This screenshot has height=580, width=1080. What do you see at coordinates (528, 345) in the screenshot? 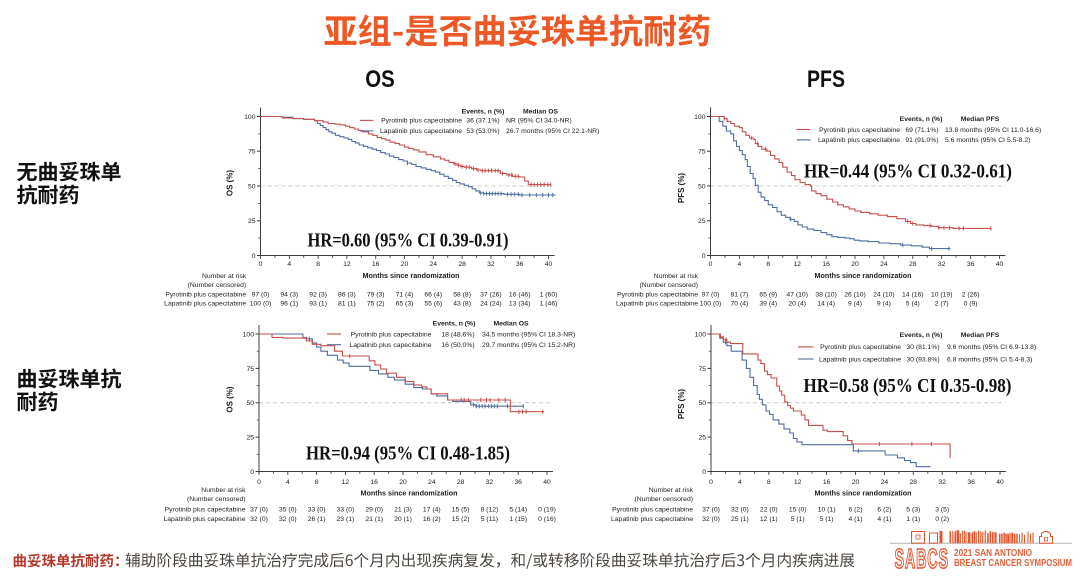
I see `svg-text: 29.7 months (95% CI 15.2-NR)` at bounding box center [528, 345].